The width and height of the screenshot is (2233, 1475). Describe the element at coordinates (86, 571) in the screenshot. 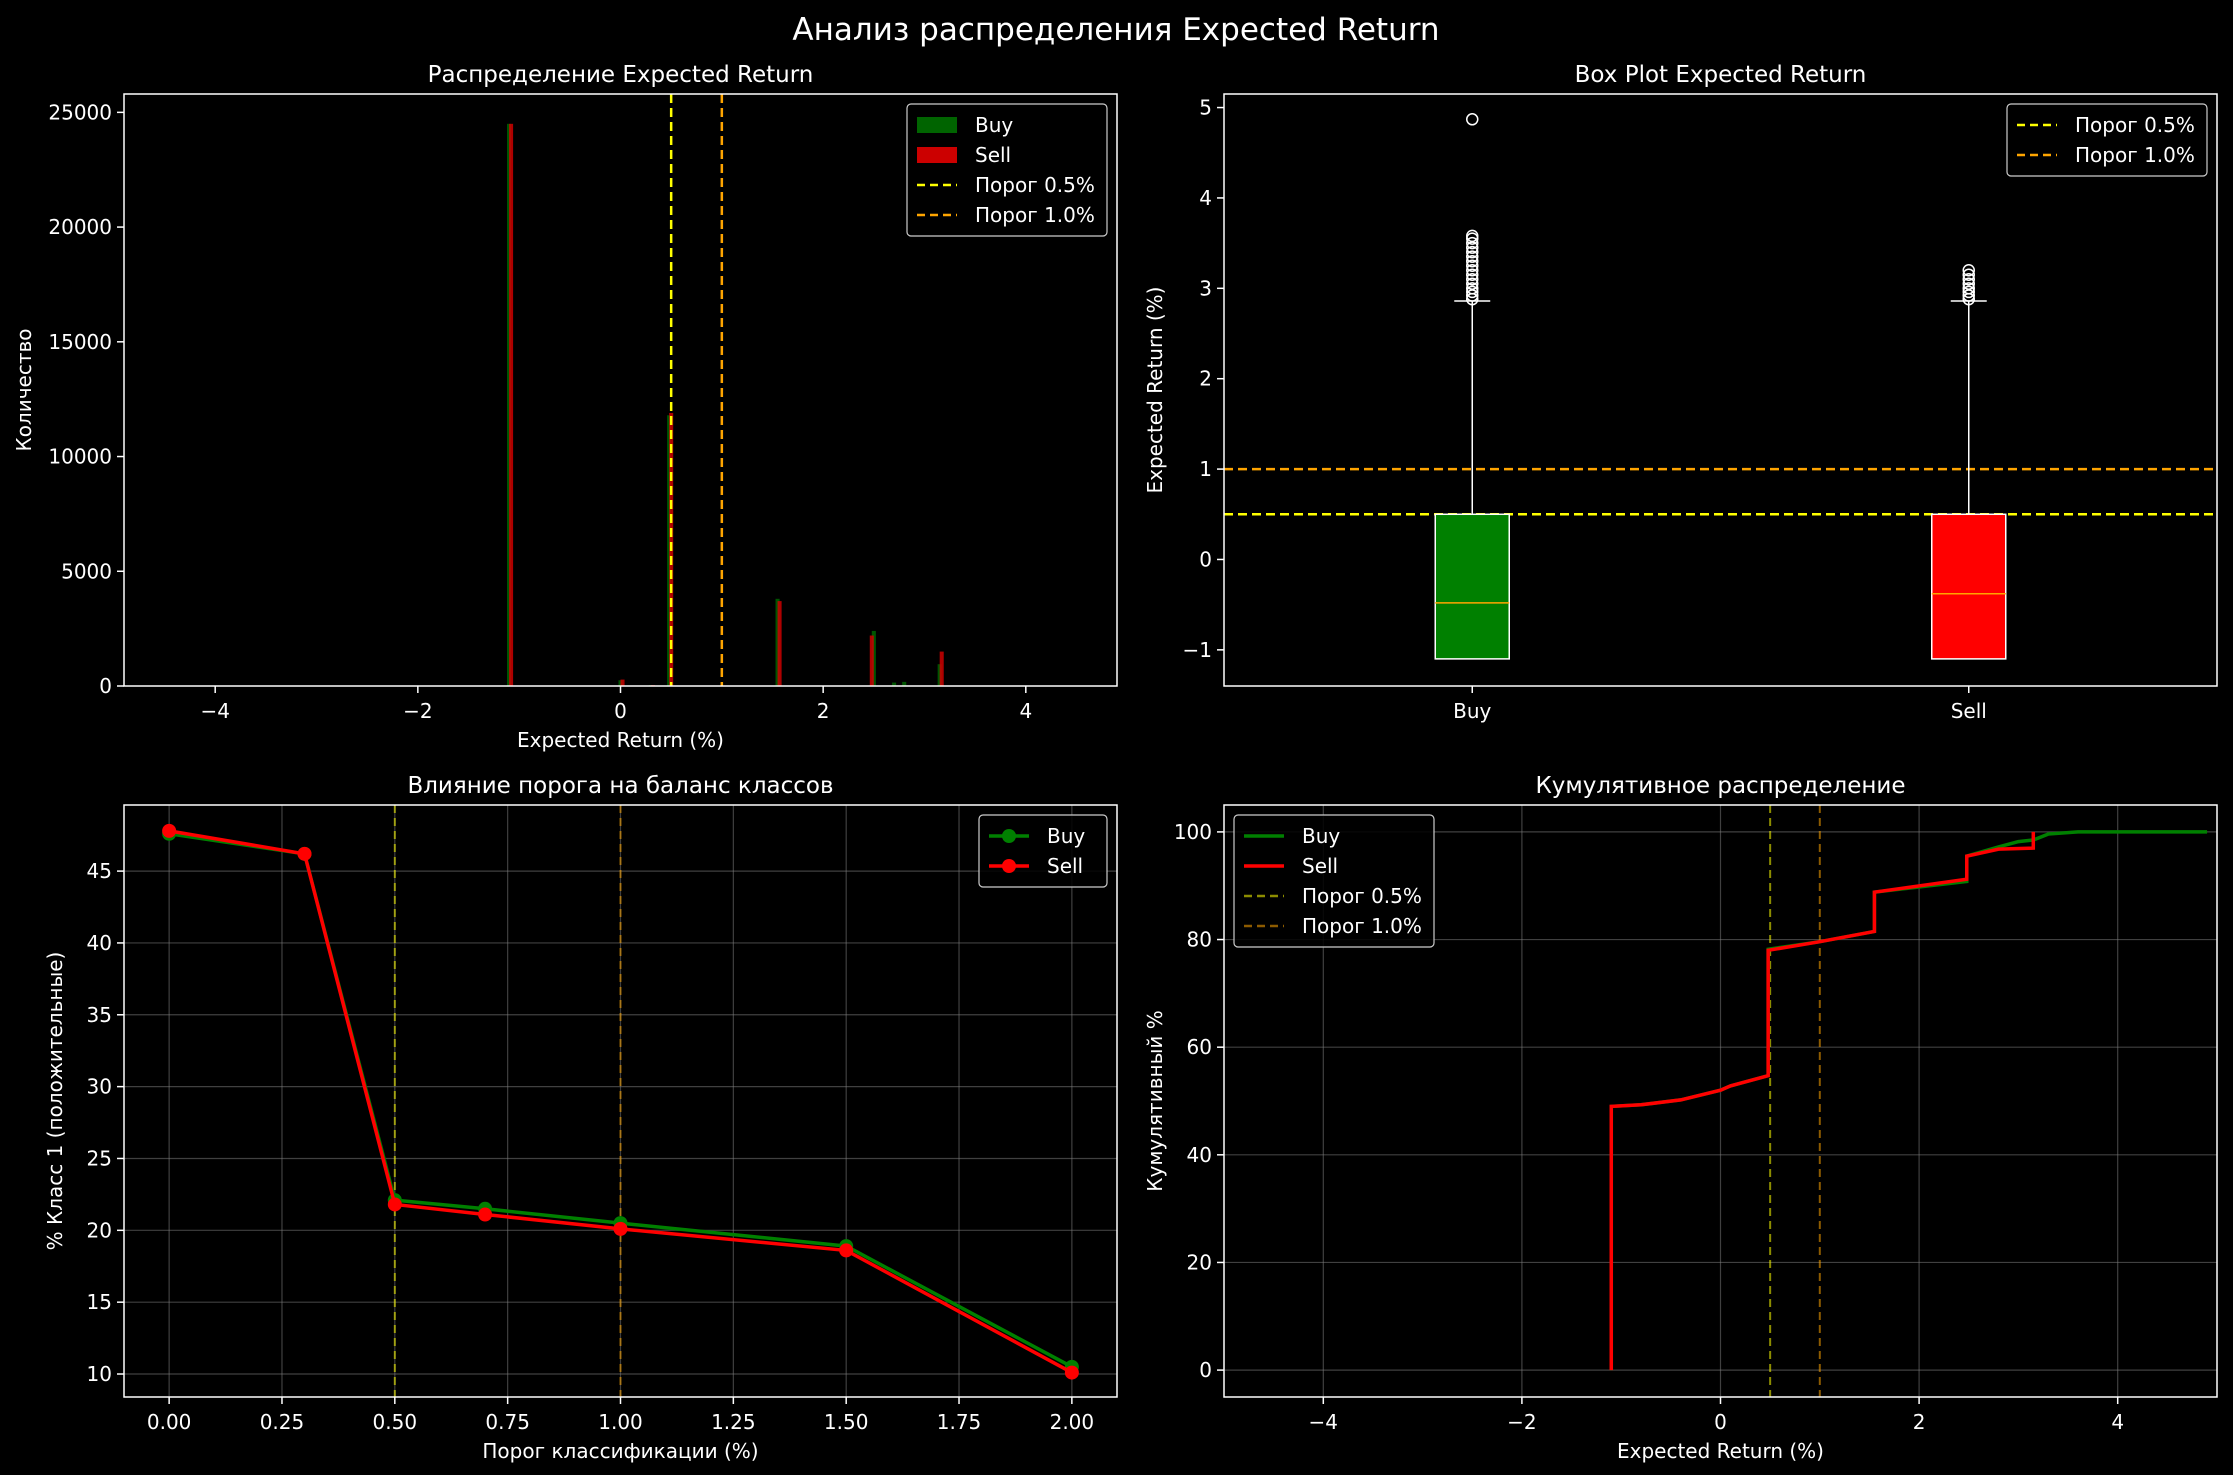

I see `y-tick-label: 5000` at that location.